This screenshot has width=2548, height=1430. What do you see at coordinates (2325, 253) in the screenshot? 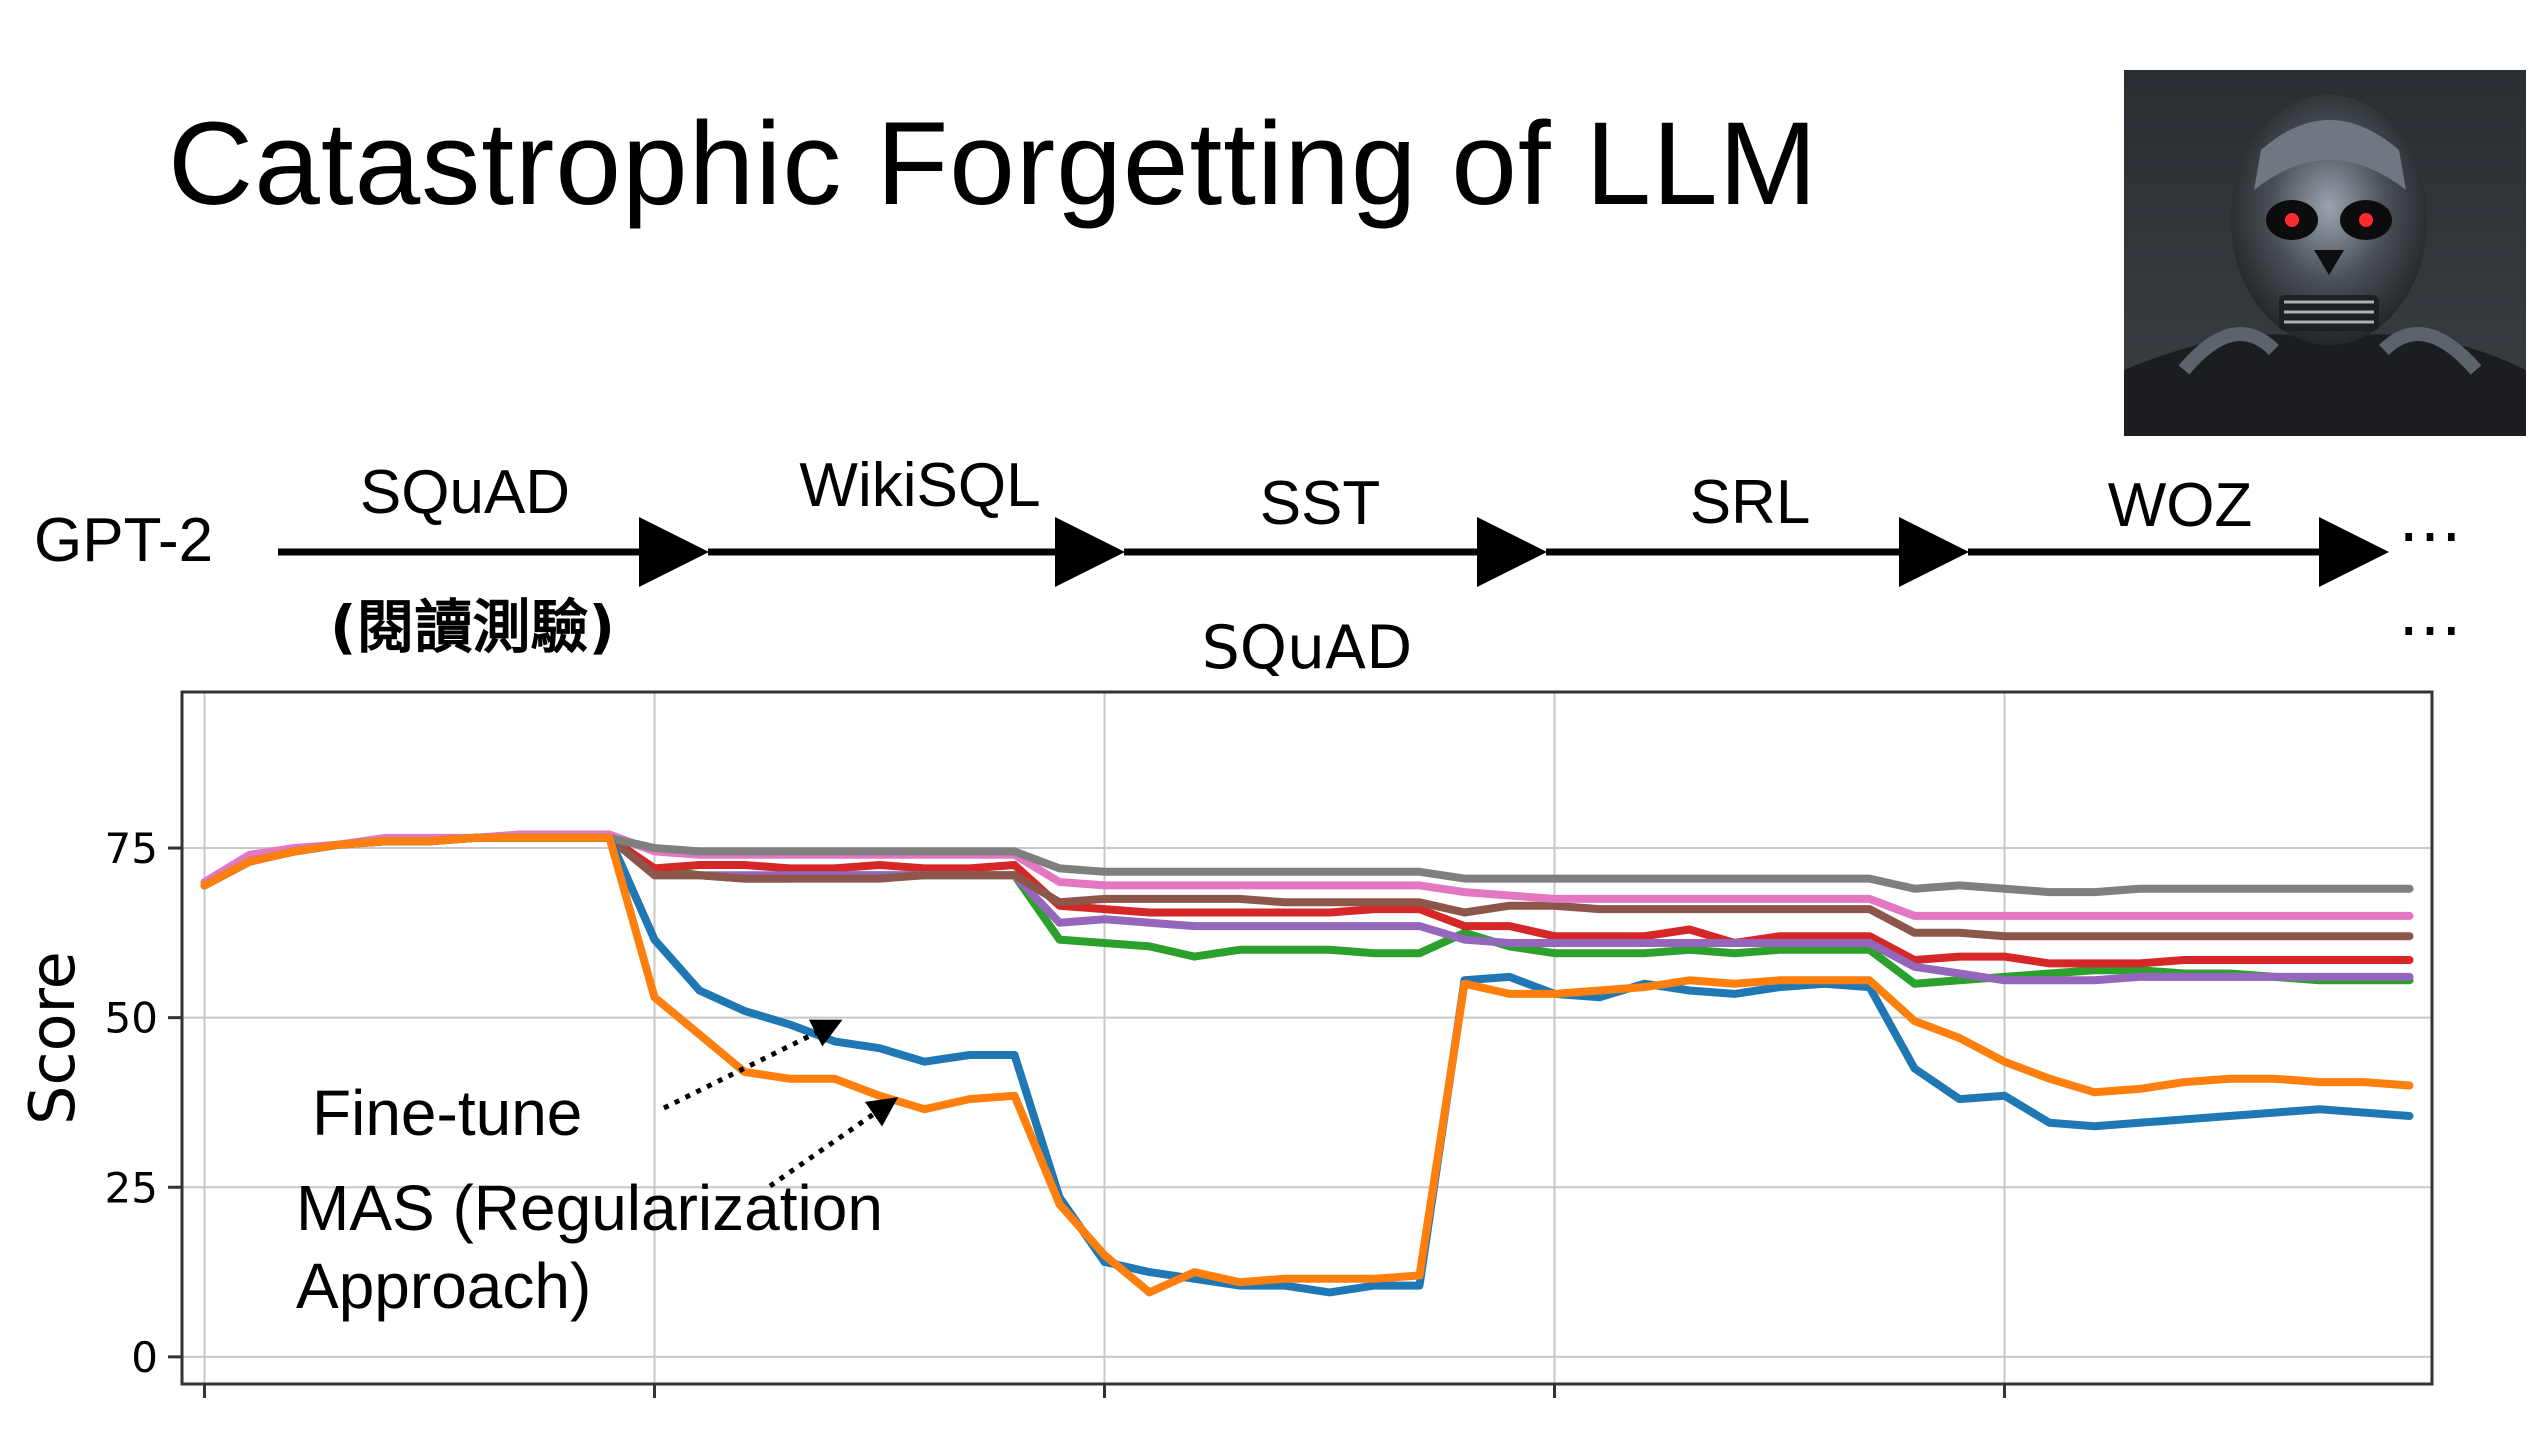
I see `terminator-robot-icon` at bounding box center [2325, 253].